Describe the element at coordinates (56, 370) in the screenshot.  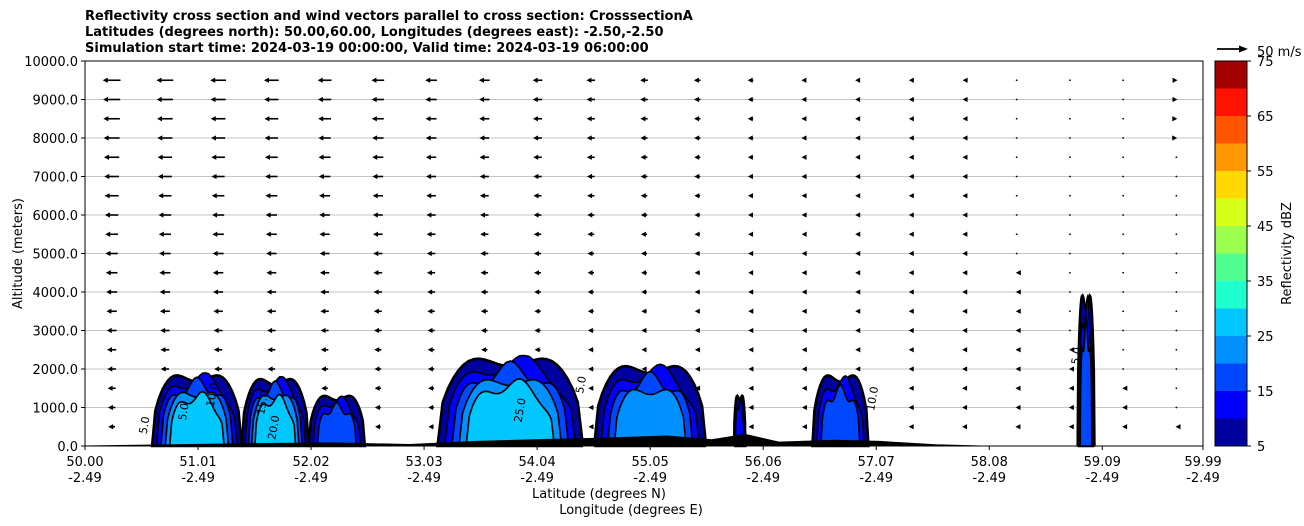
I see `y-tick-label: 2000.0` at that location.